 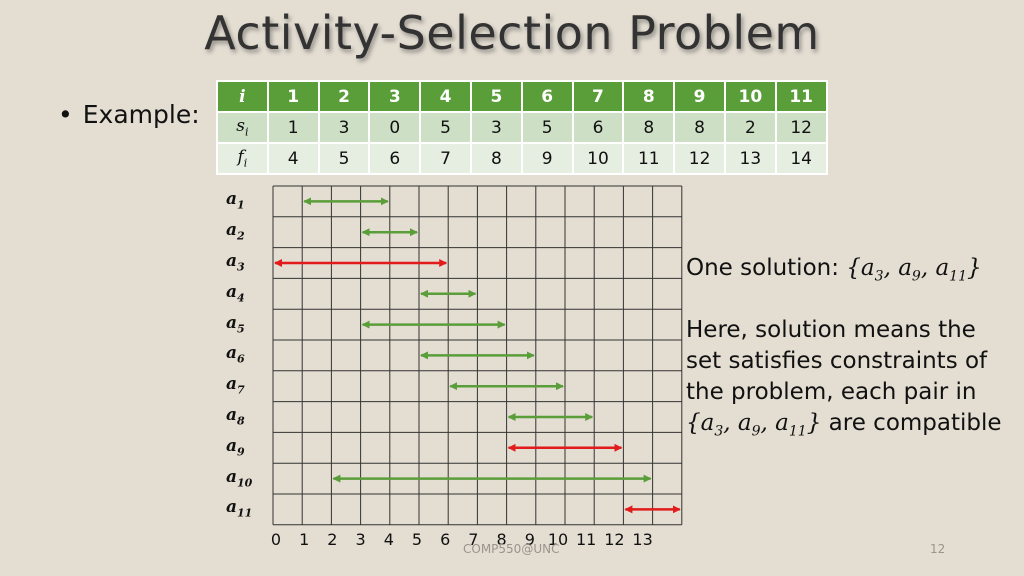 What do you see at coordinates (235, 231) in the screenshot?
I see `activity-label: a2` at bounding box center [235, 231].